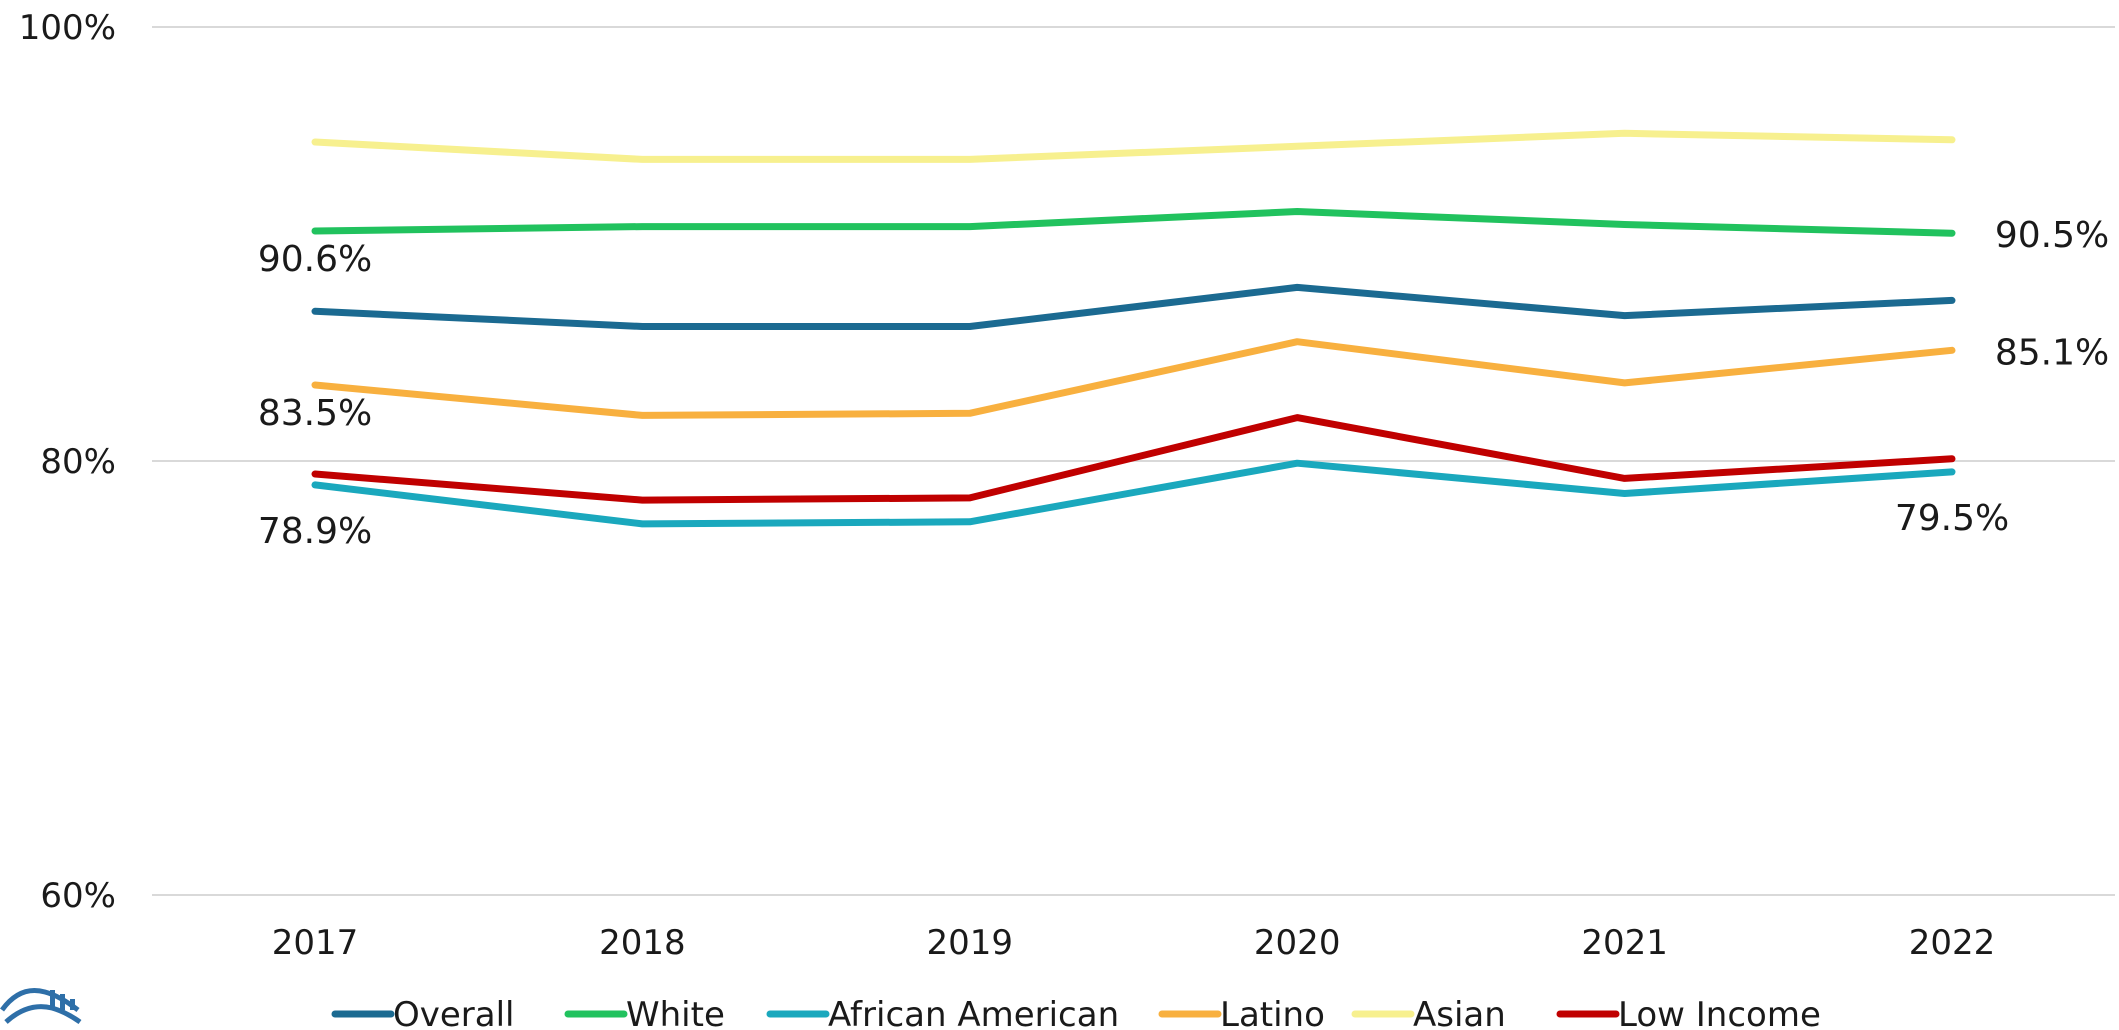 This screenshot has width=2119, height=1030. What do you see at coordinates (1624, 943) in the screenshot?
I see `x-tick-label-2021: 2021` at bounding box center [1624, 943].